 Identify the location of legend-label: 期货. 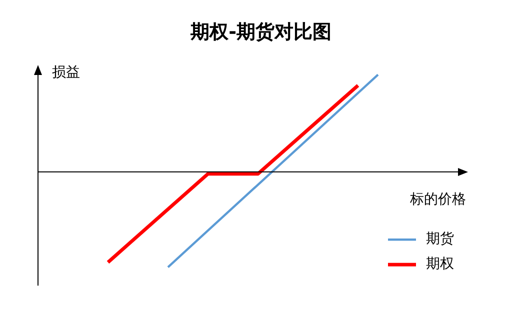
(440, 239).